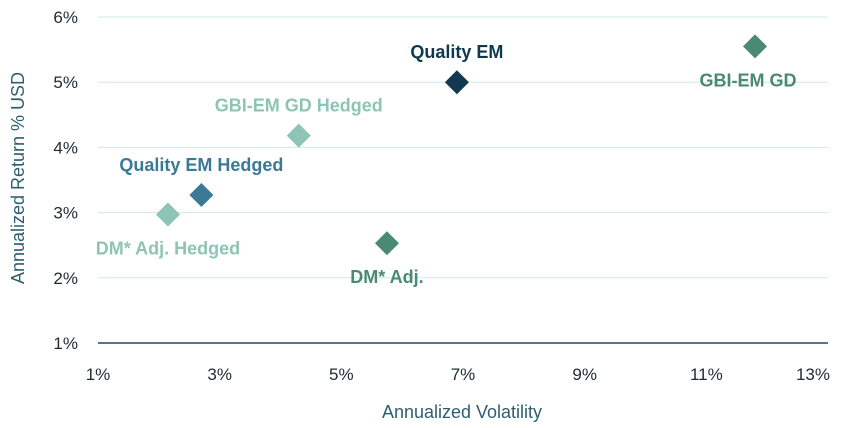 This screenshot has height=428, width=852. What do you see at coordinates (341, 374) in the screenshot?
I see `x-tick-label: 5%` at bounding box center [341, 374].